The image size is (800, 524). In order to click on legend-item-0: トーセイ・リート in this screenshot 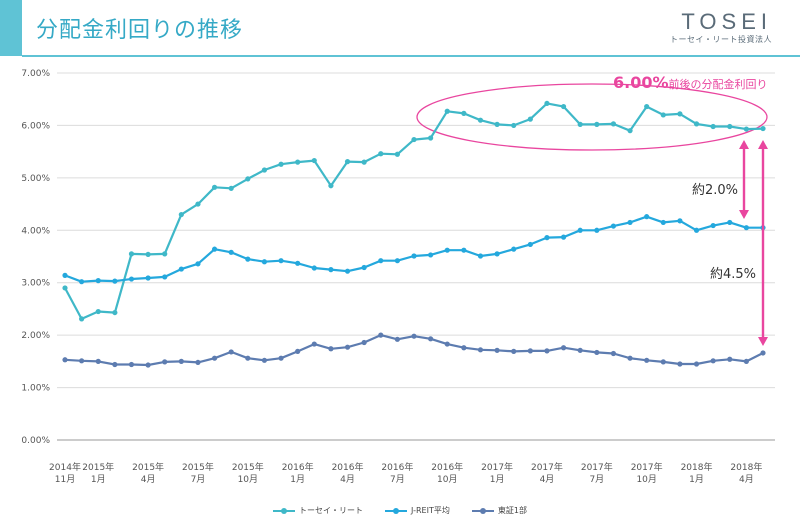, I will do `click(318, 510)`.